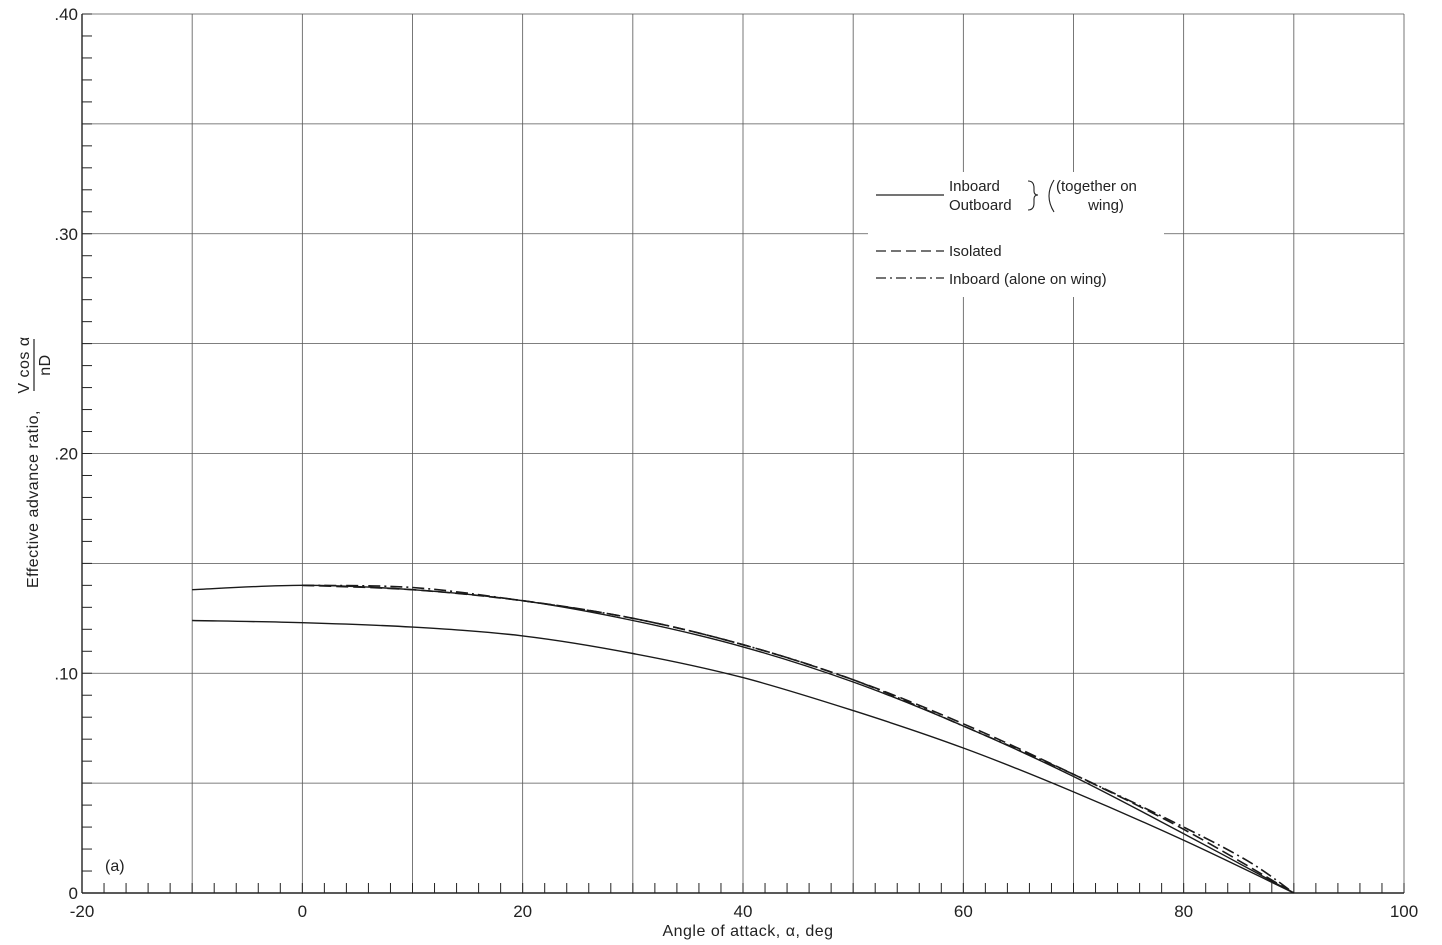 The image size is (1442, 945). What do you see at coordinates (45, 364) in the screenshot?
I see `y-axis-fraction-denominator: nD` at bounding box center [45, 364].